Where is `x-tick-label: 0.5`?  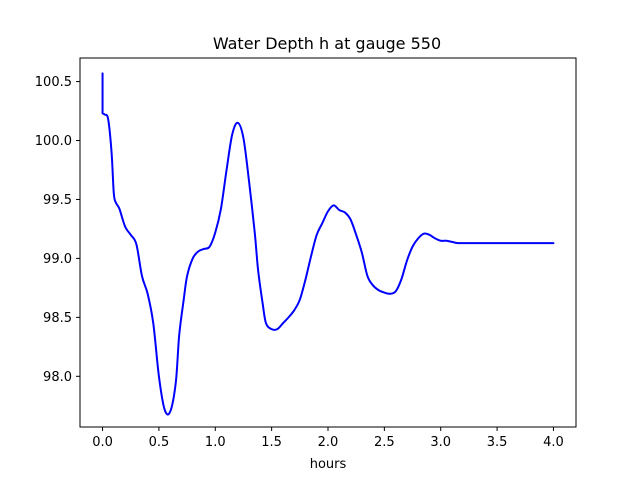
x-tick-label: 0.5 is located at coordinates (159, 442).